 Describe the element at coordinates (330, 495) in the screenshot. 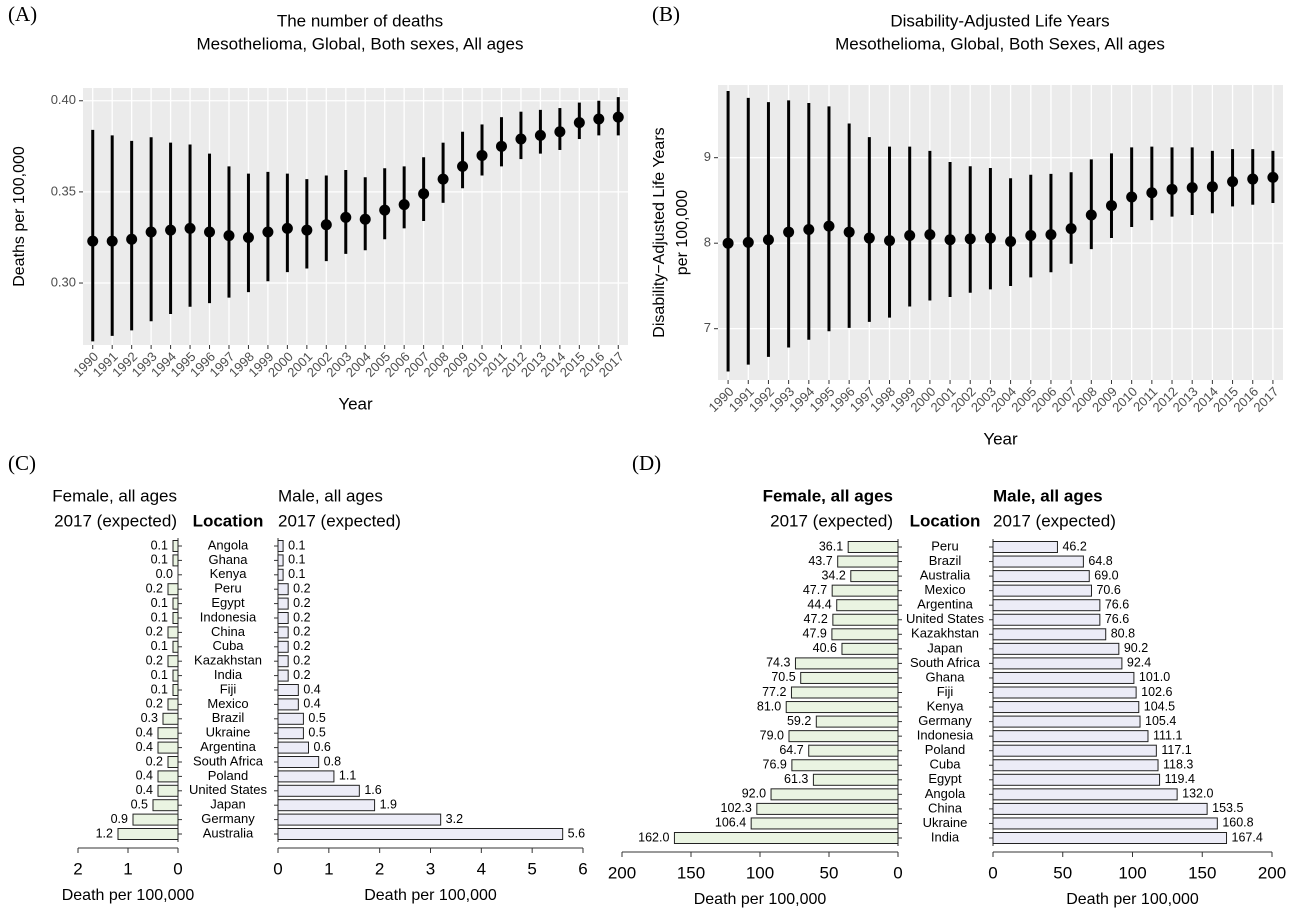

I see `legend-header: Male, all ages` at that location.